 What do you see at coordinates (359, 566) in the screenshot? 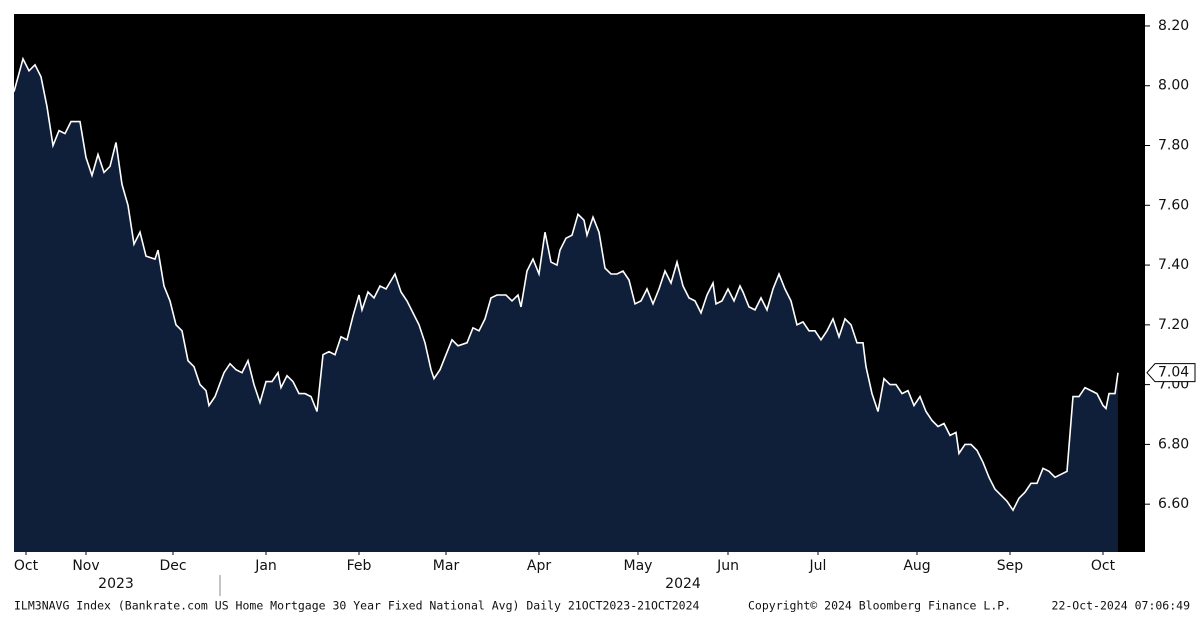
I see `x-tick-label: Feb` at bounding box center [359, 566].